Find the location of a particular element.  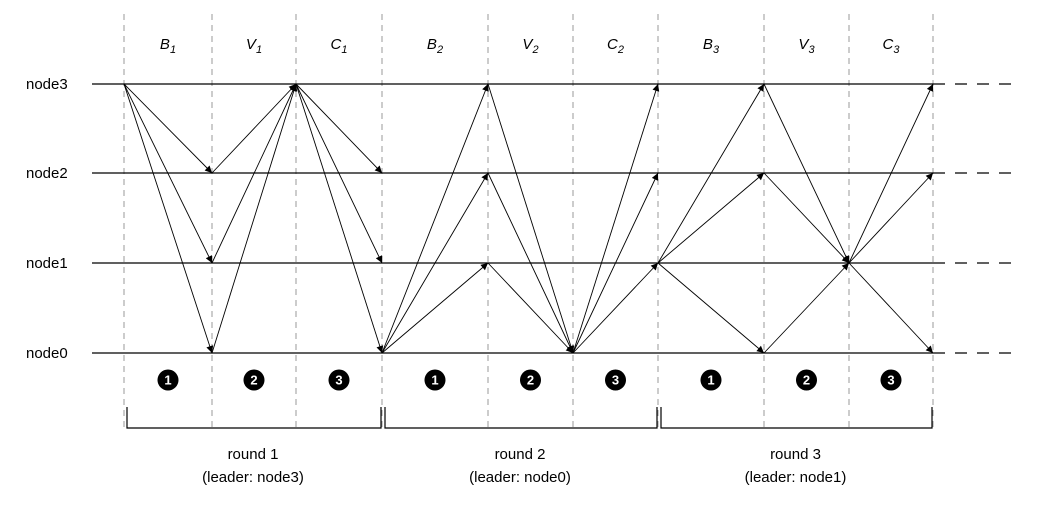

phase-label: V2 is located at coordinates (530, 46).